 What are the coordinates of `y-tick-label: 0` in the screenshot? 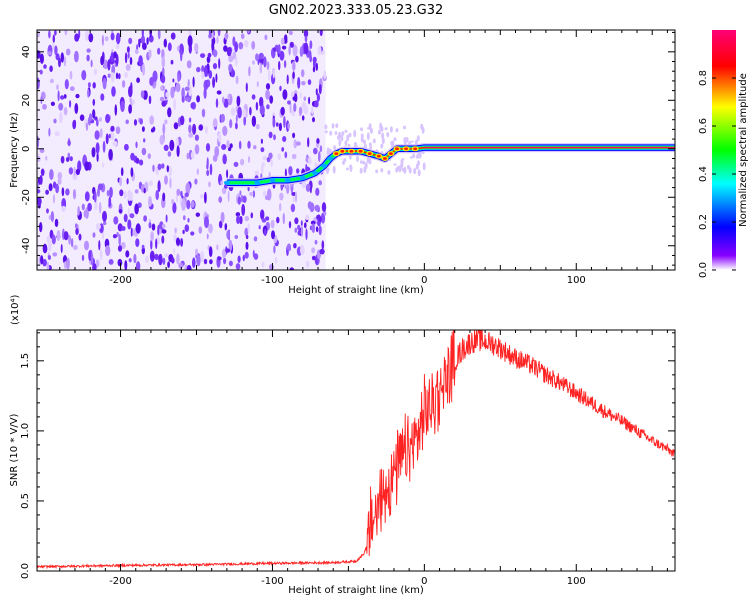 It's located at (26, 149).